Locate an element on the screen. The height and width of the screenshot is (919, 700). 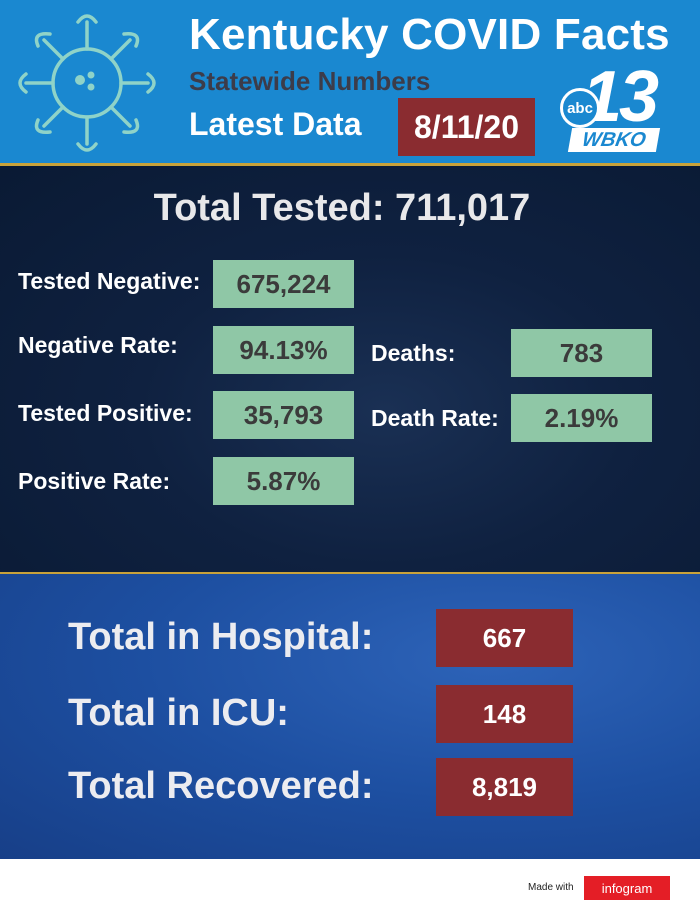
negative-rate-value: 94.13% is located at coordinates (283, 350).